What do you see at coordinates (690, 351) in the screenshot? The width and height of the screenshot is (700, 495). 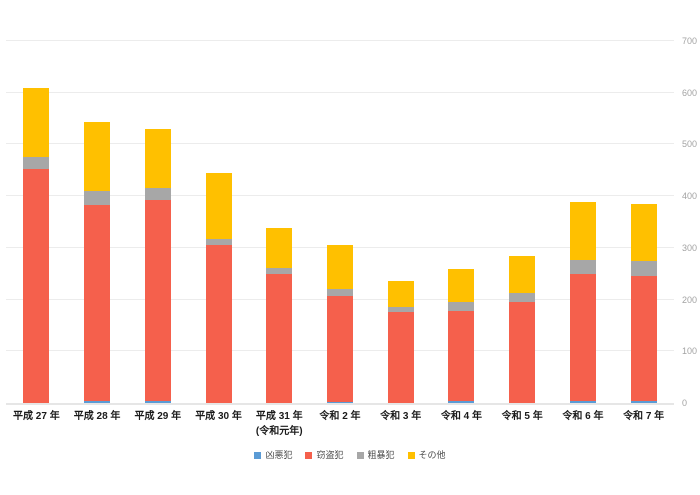 I see `y-axis-tick-label: 100` at bounding box center [690, 351].